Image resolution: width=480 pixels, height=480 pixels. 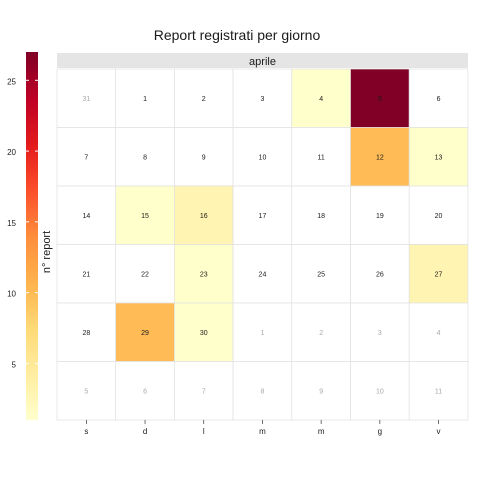 I want to click on day-number-label: 15, so click(x=145, y=216).